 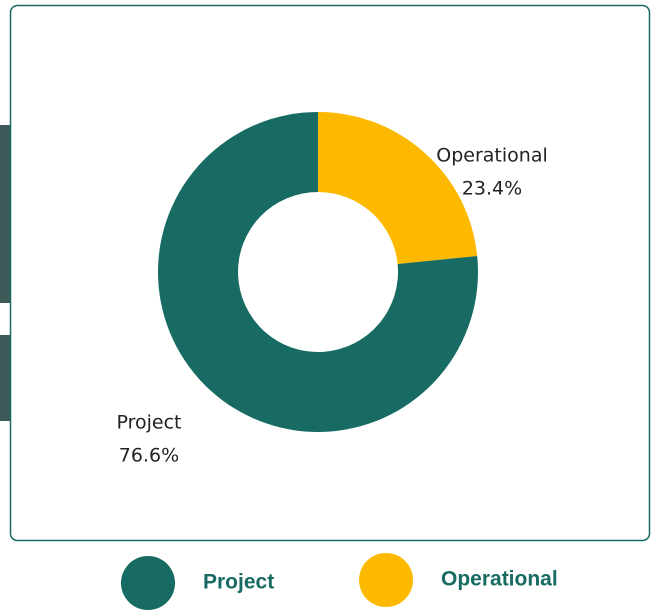 I want to click on slice-label: Operational, so click(x=491, y=155).